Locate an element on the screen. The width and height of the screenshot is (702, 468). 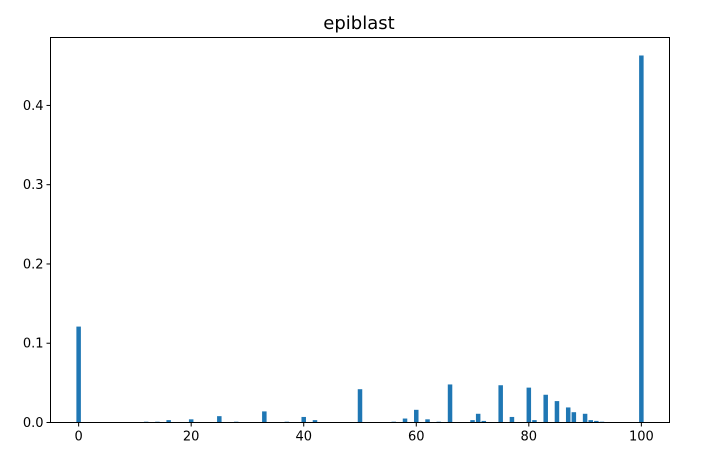
x-tick-label: 100 is located at coordinates (641, 437).